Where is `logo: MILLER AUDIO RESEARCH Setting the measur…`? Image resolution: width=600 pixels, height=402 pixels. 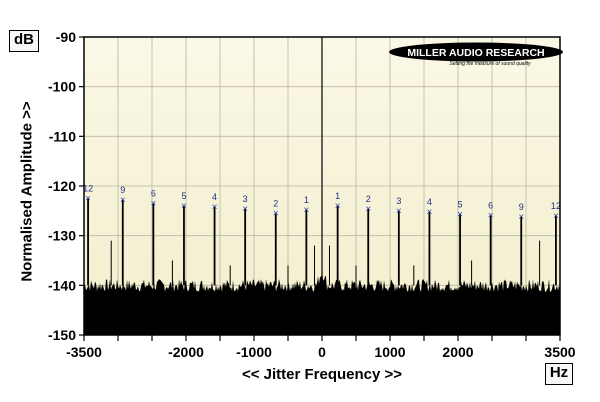
logo: MILLER AUDIO RESEARCH Setting the measur… is located at coordinates (476, 54).